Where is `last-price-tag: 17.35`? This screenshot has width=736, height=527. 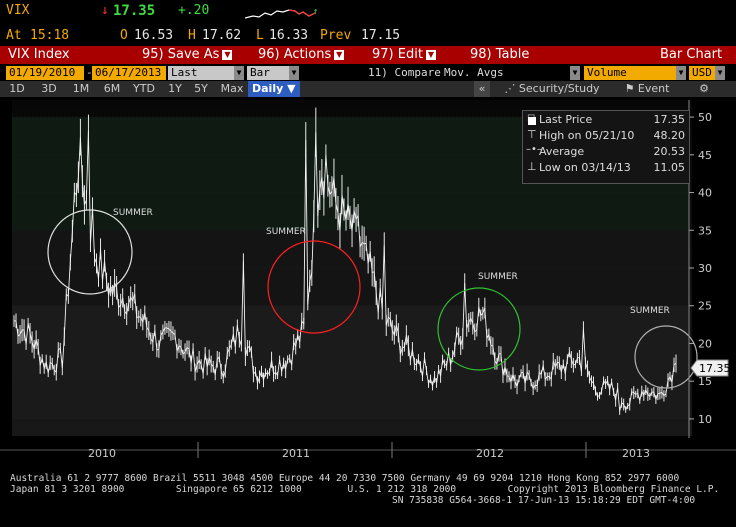 last-price-tag: 17.35 is located at coordinates (710, 368).